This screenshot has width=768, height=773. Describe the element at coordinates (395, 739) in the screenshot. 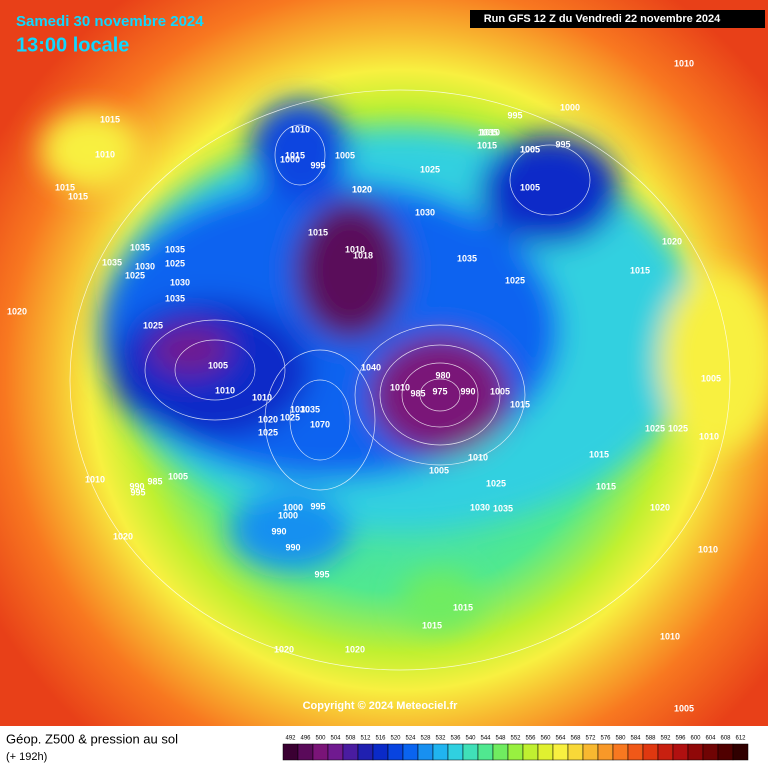

I see `colorbar-label: 520` at that location.